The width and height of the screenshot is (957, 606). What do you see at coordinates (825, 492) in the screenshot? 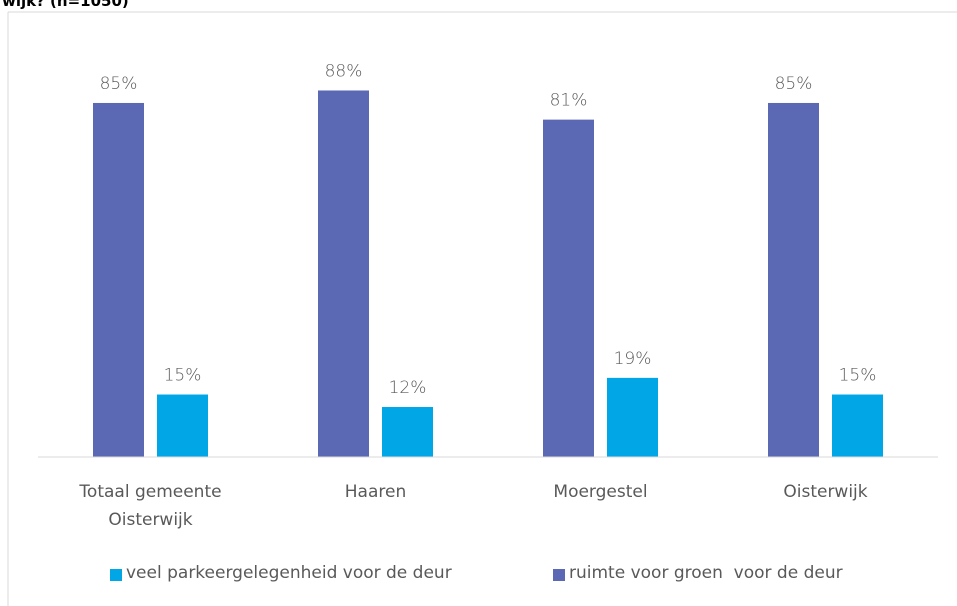
I see `x-tick-label: Oisterwijk` at bounding box center [825, 492].